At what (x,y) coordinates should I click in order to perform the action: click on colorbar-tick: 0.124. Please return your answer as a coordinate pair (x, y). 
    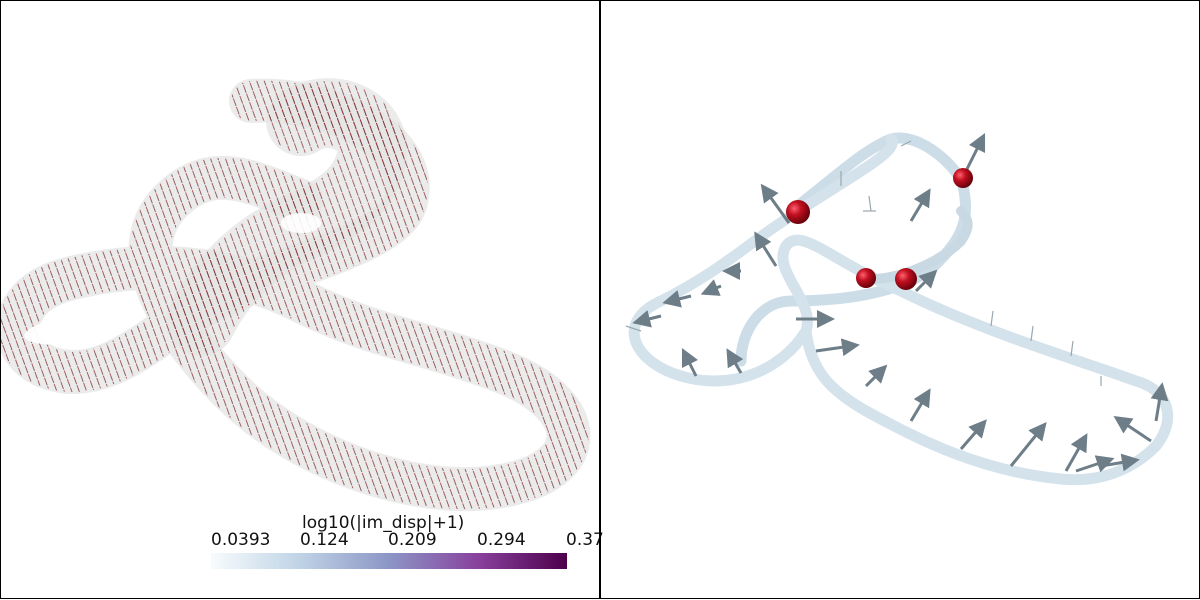
    Looking at the image, I should click on (324, 540).